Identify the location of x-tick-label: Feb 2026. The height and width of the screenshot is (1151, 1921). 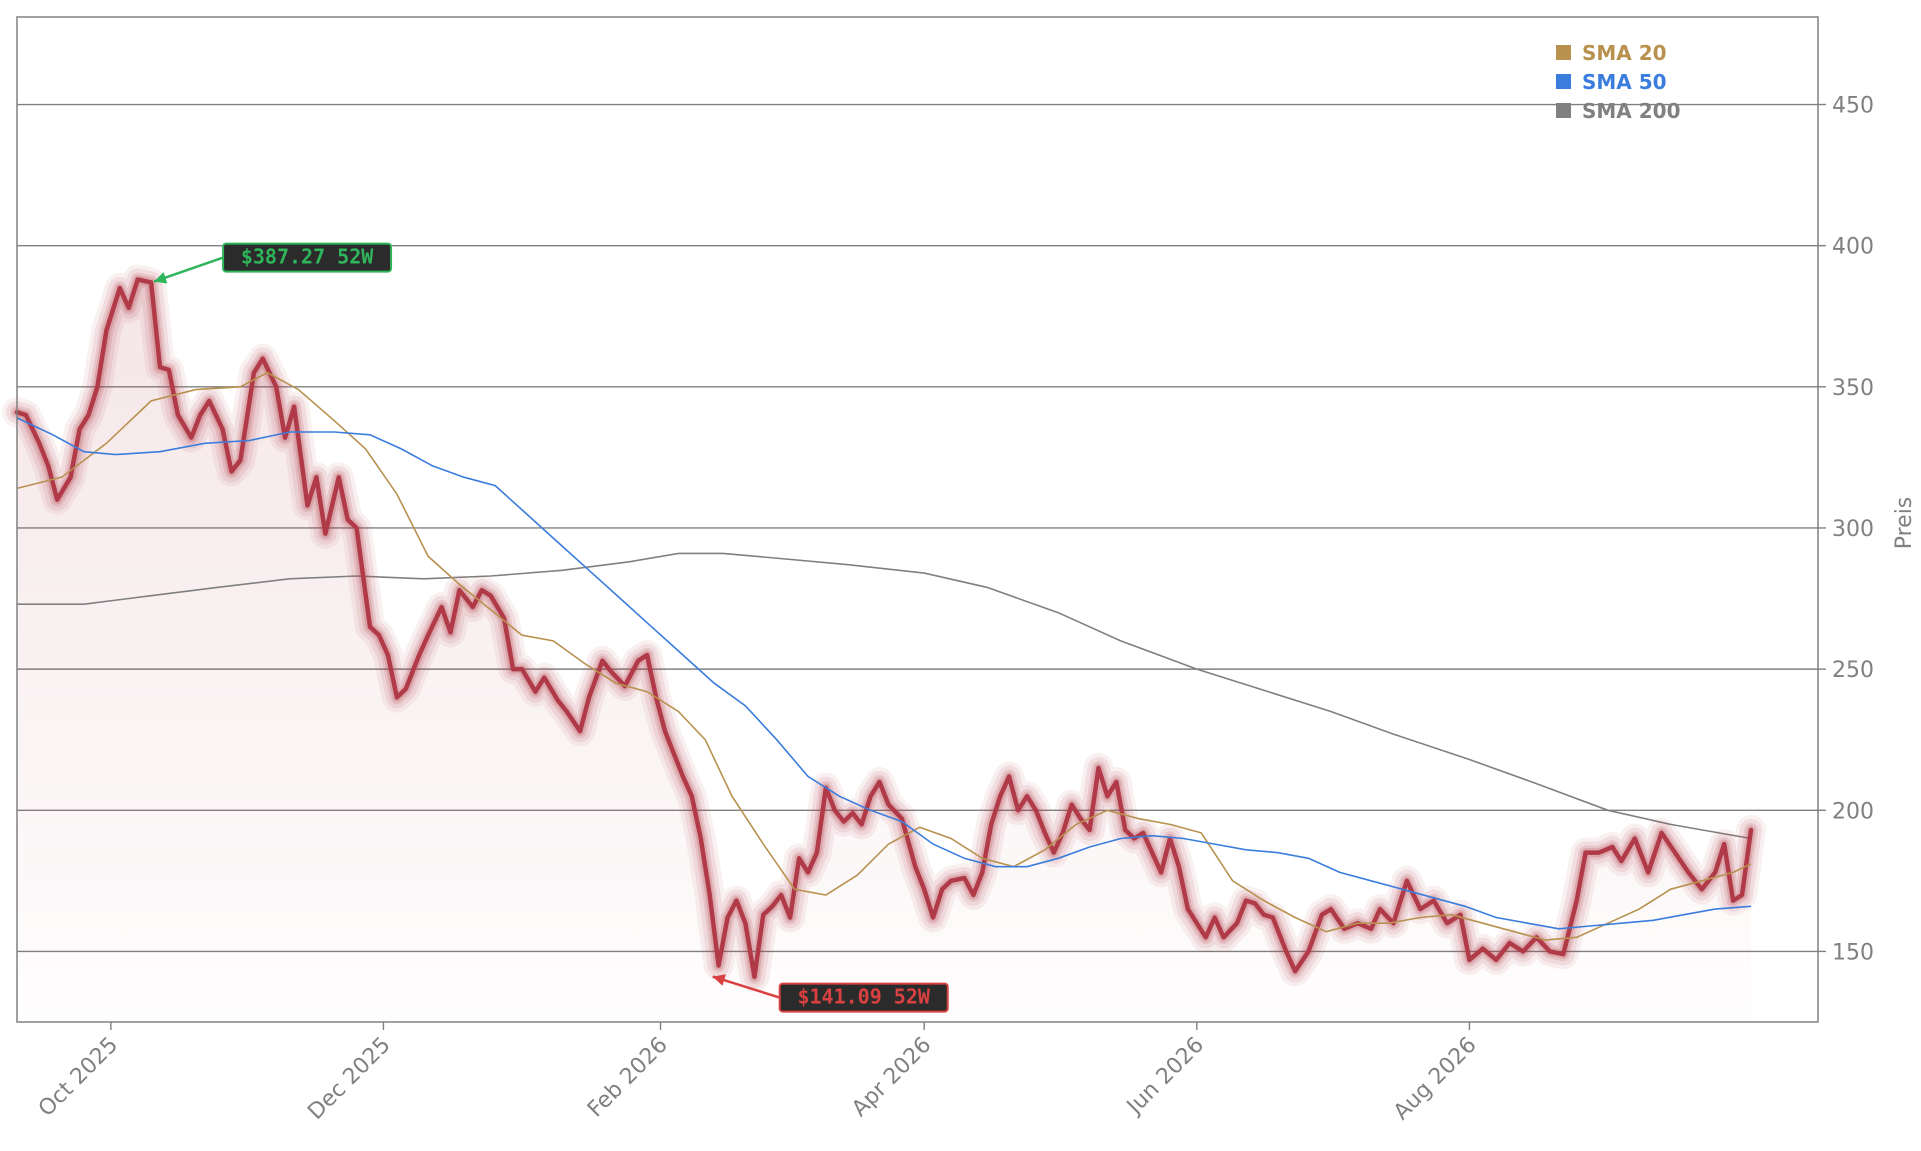
(628, 1078).